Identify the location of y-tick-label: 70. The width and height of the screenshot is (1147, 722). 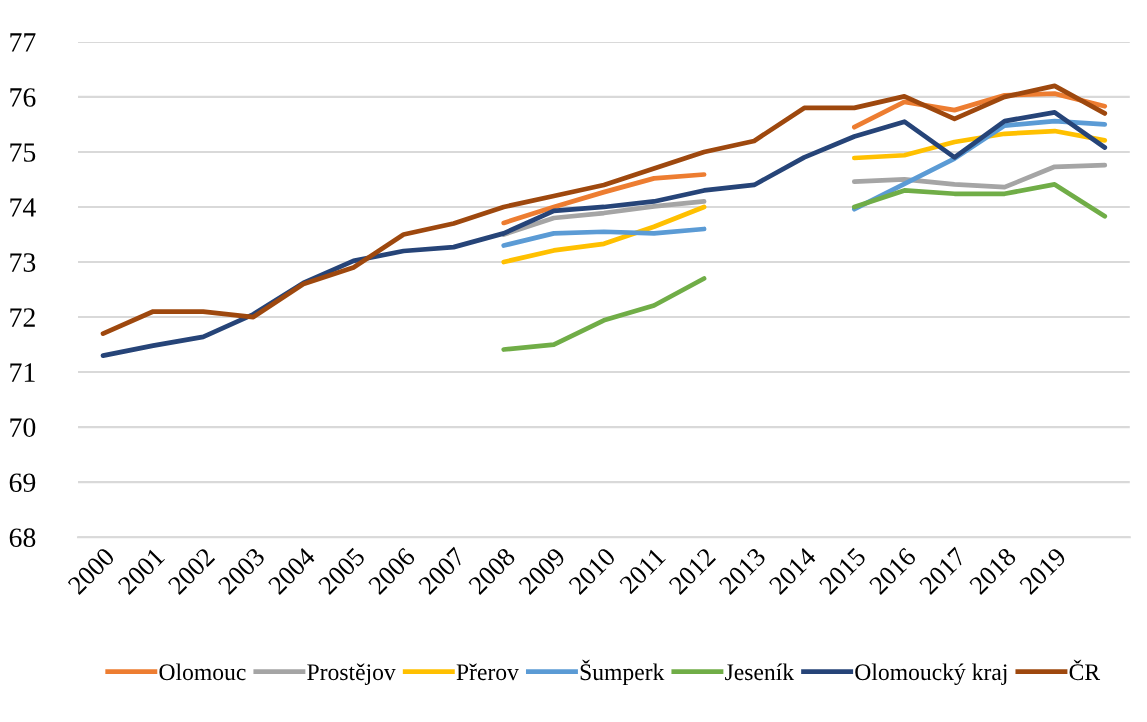
(23, 428).